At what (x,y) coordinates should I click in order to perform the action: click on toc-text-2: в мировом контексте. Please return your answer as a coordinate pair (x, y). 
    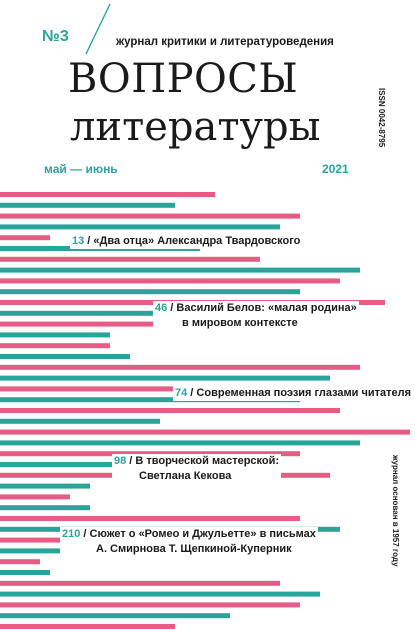
    Looking at the image, I should click on (240, 323).